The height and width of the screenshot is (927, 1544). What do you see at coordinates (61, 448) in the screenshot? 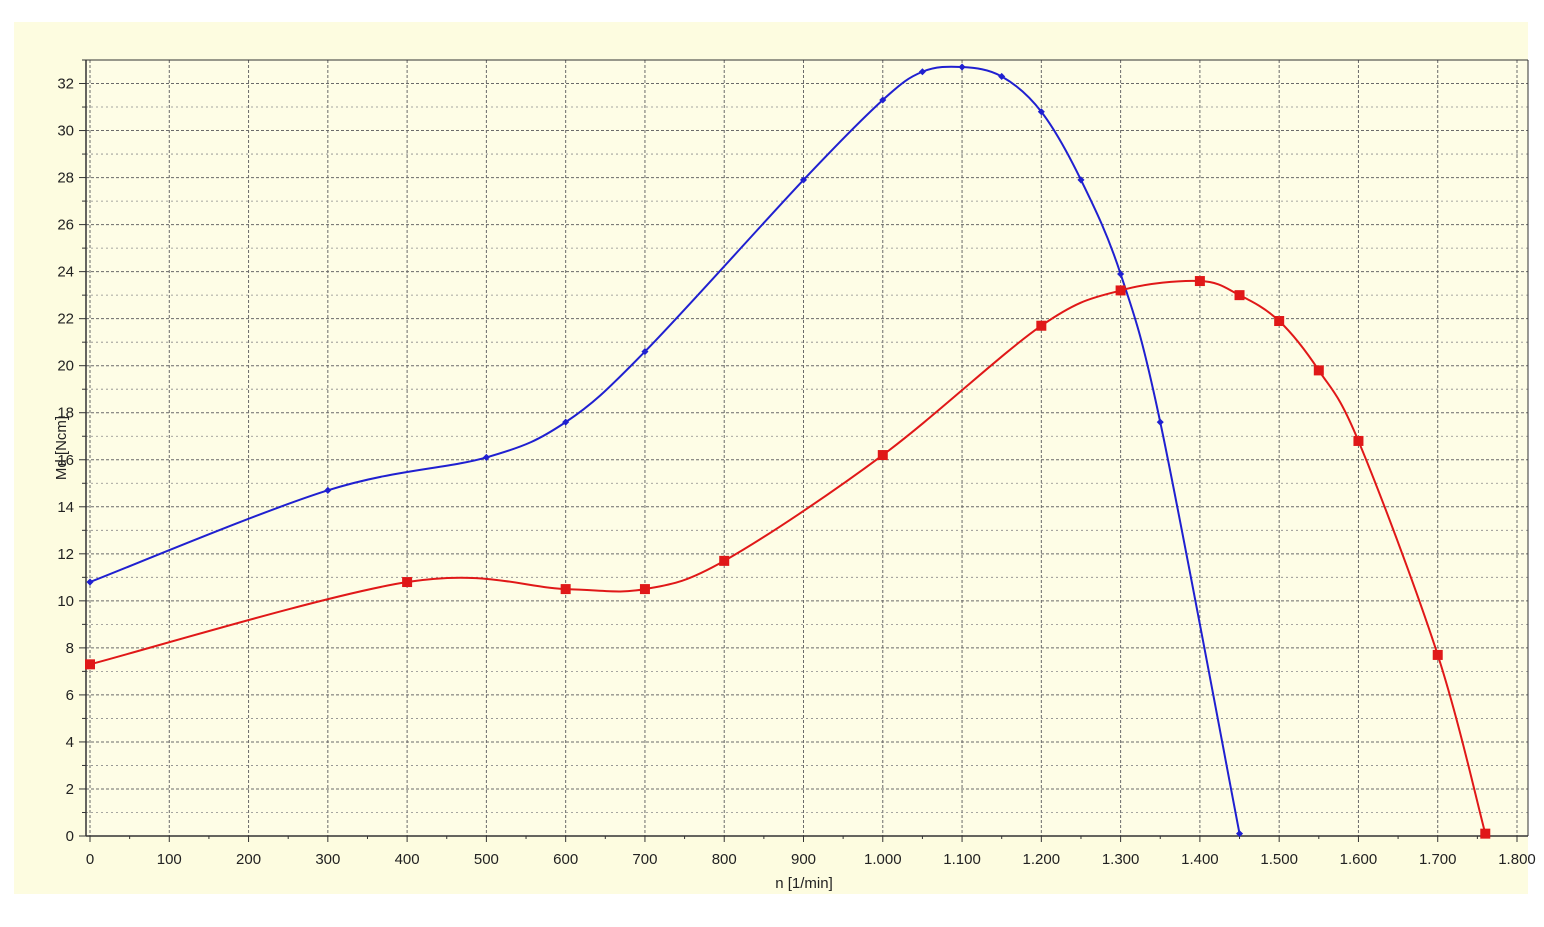
I see `y-axis-title: Md [Ncm]` at bounding box center [61, 448].